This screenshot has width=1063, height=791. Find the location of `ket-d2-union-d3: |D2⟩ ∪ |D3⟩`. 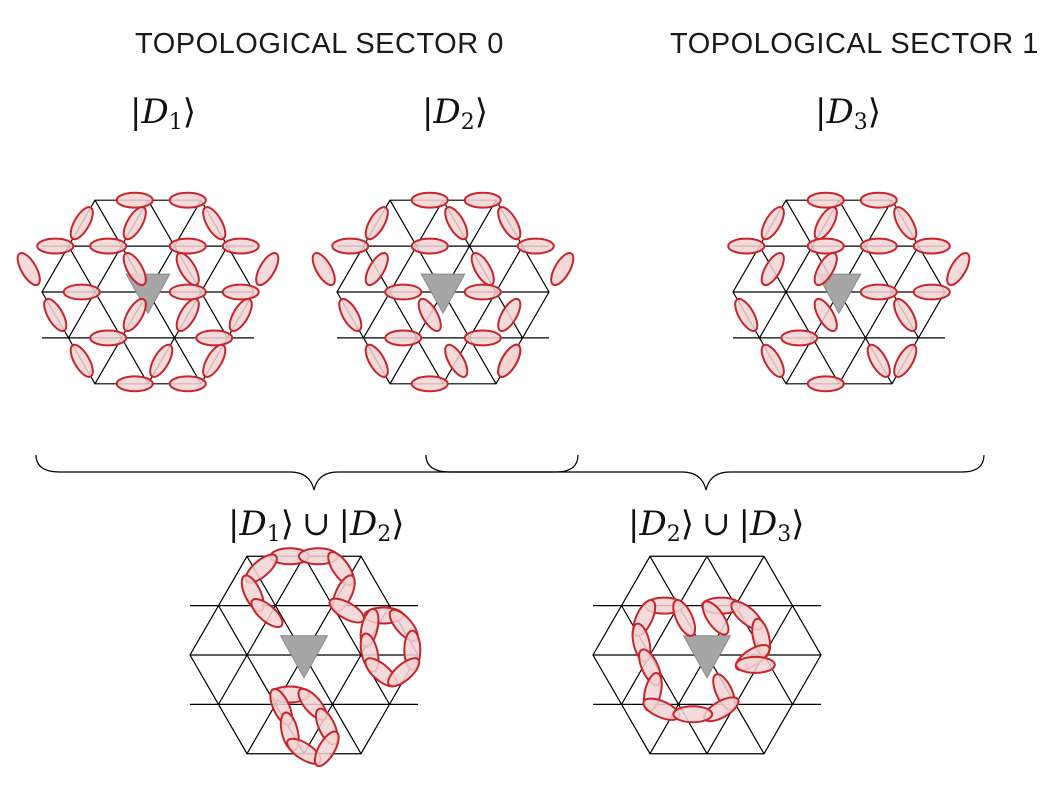

ket-d2-union-d3: |D2⟩ ∪ |D3⟩ is located at coordinates (716, 525).